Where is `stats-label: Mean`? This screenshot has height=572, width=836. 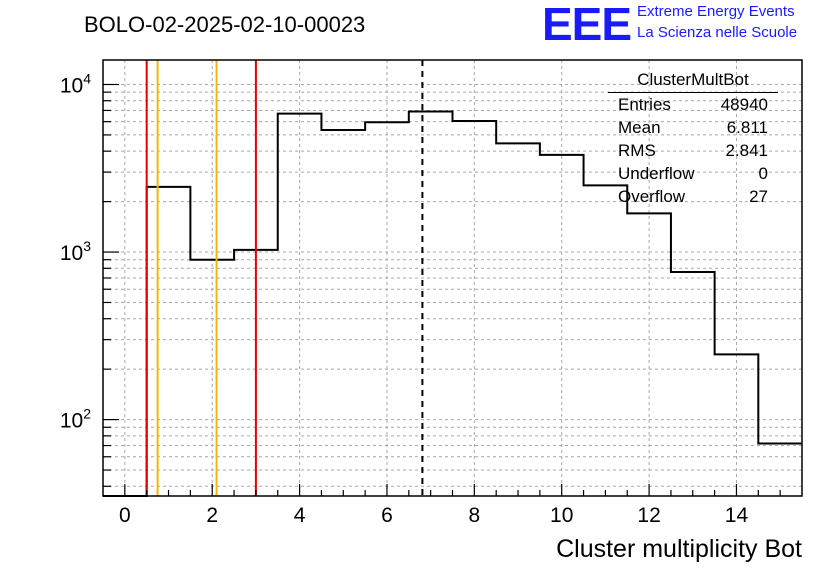
stats-label: Mean is located at coordinates (639, 127).